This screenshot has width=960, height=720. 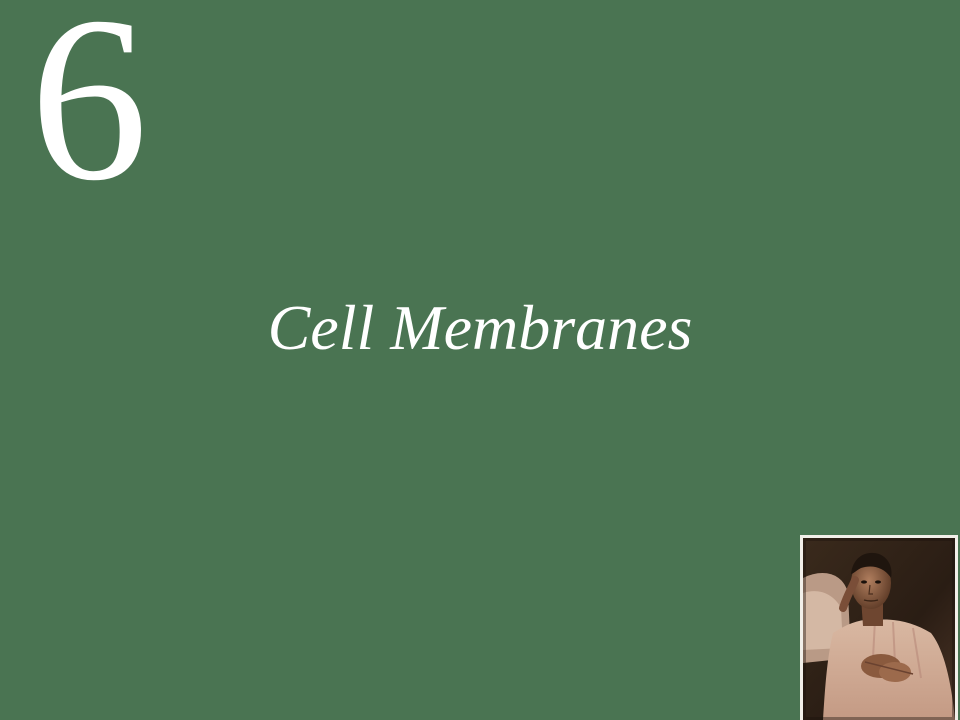 I want to click on chapter-title: Cell Membranes, so click(x=480, y=327).